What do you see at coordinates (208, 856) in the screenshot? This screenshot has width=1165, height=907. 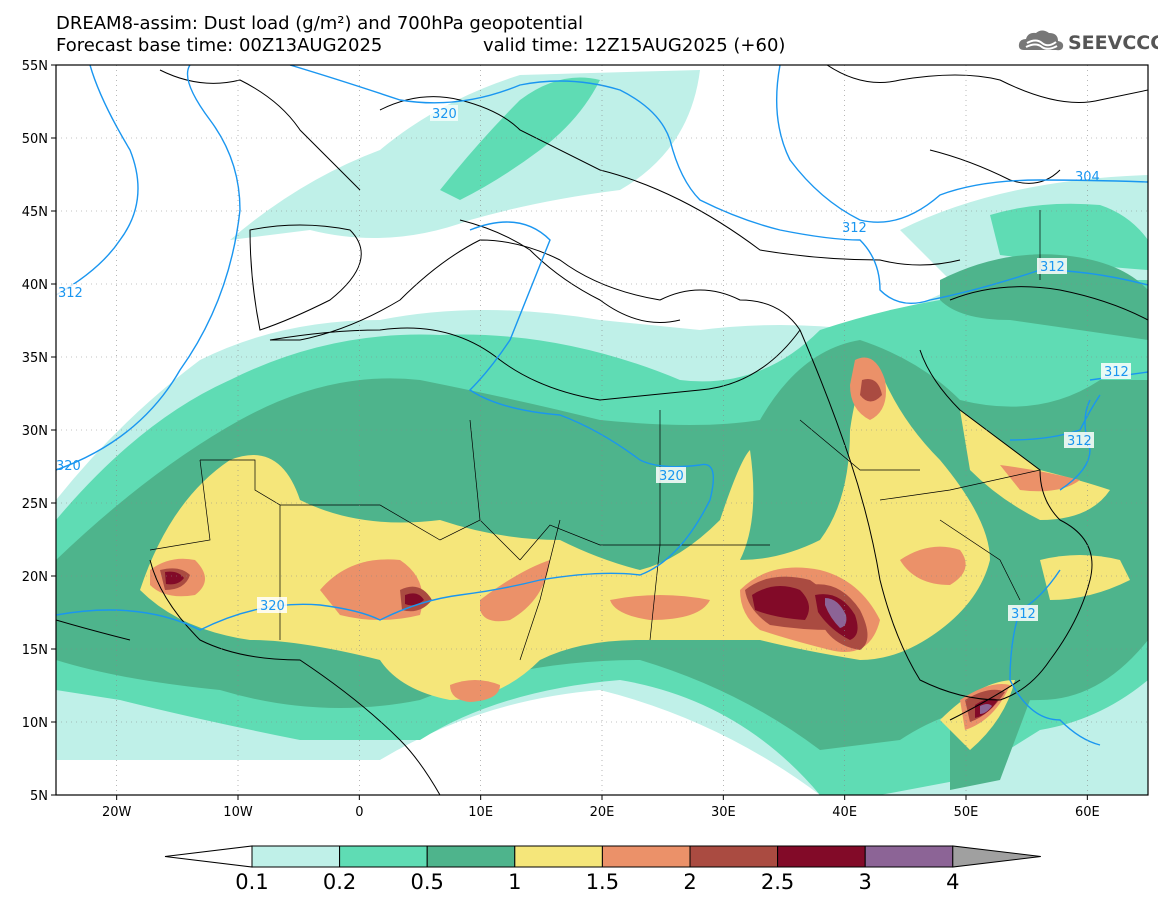 I see `colorbar-extend-low` at bounding box center [208, 856].